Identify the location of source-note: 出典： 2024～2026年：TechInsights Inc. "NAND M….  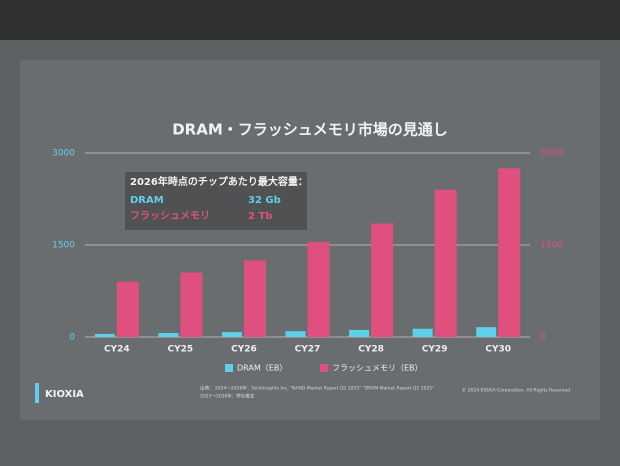
(317, 388).